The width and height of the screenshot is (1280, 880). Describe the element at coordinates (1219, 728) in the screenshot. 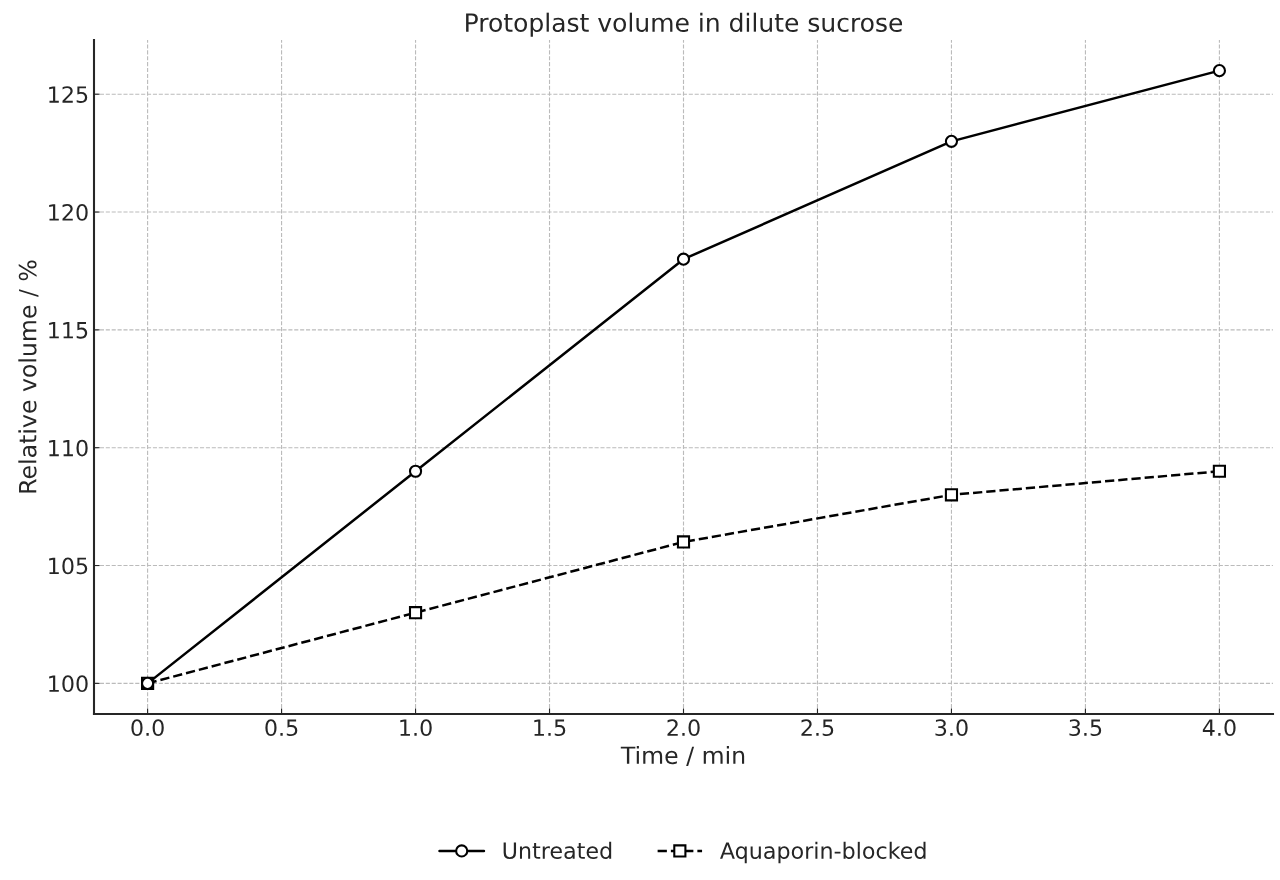

I see `x-tick-label: 4.0` at that location.